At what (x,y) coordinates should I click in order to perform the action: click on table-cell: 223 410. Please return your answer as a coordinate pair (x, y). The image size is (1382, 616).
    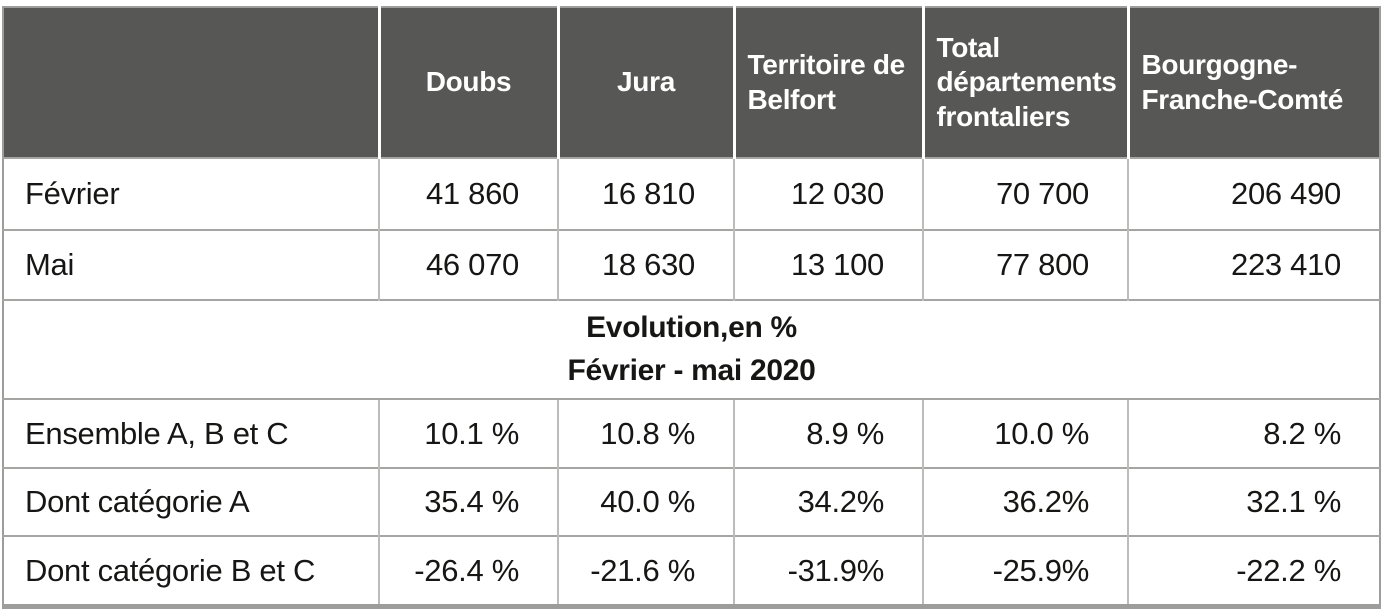
    Looking at the image, I should click on (1253, 264).